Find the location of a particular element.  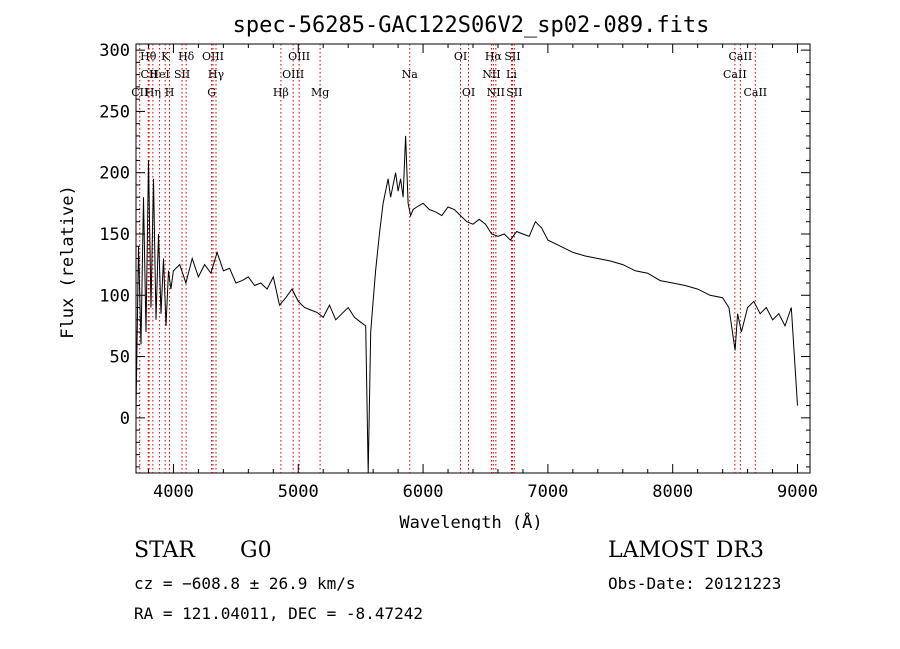

x-tick-label-4: 8000 is located at coordinates (672, 492).